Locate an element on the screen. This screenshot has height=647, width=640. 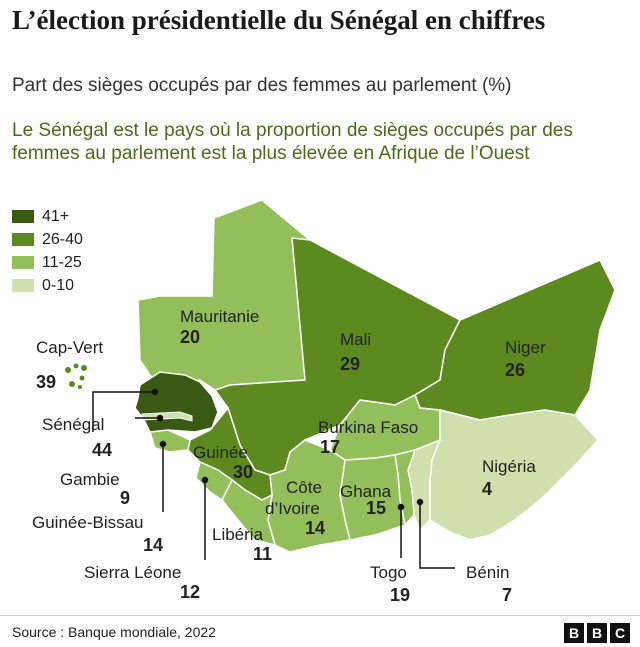
label-benin: Bénin is located at coordinates (487, 572).